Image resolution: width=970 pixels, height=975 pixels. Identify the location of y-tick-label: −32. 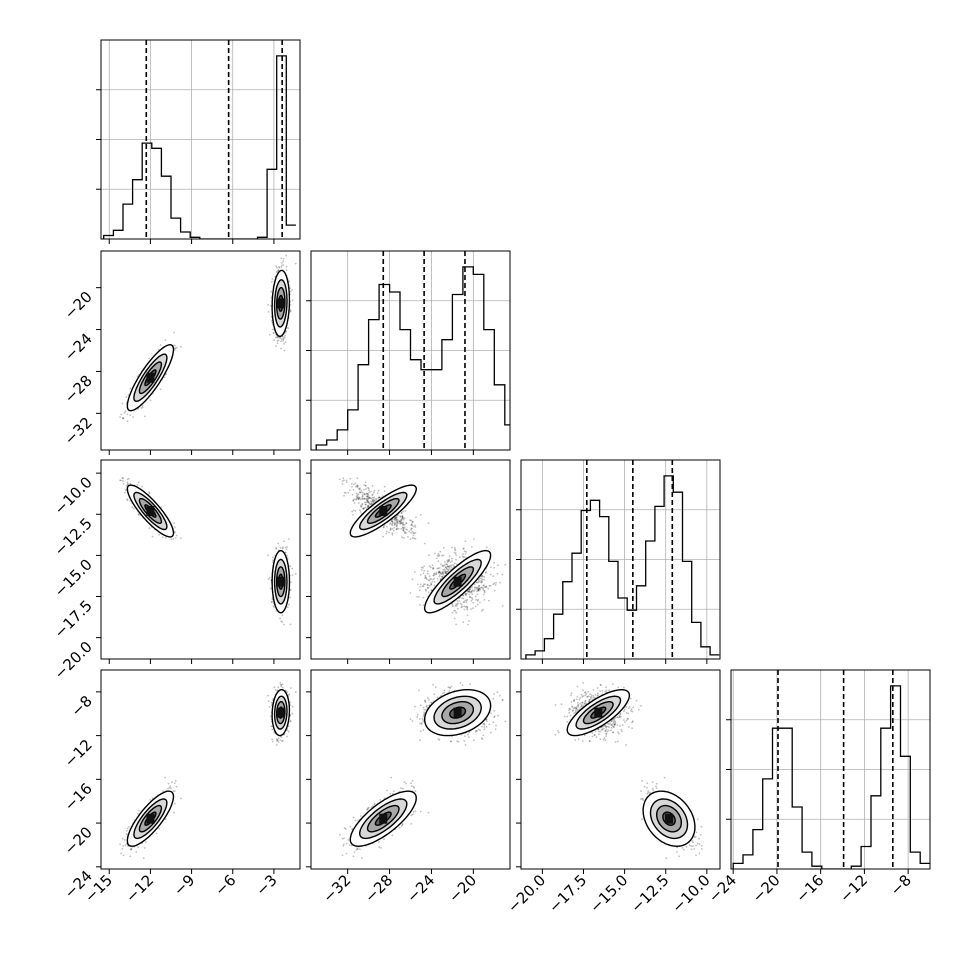
(78, 430).